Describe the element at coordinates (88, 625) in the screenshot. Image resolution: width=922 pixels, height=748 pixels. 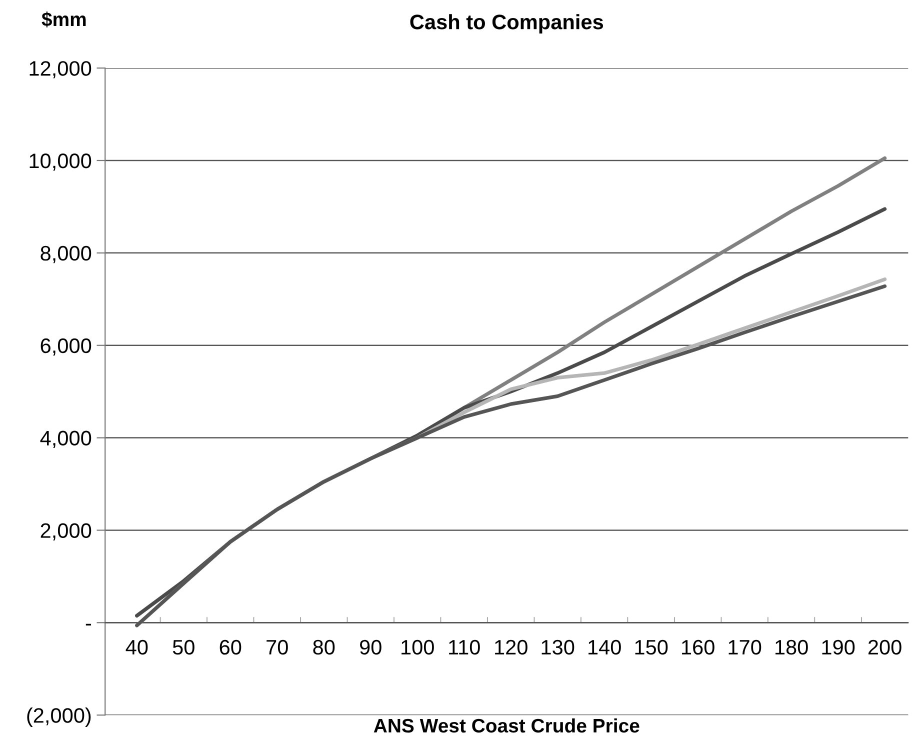
I see `y-tick-label: -` at that location.